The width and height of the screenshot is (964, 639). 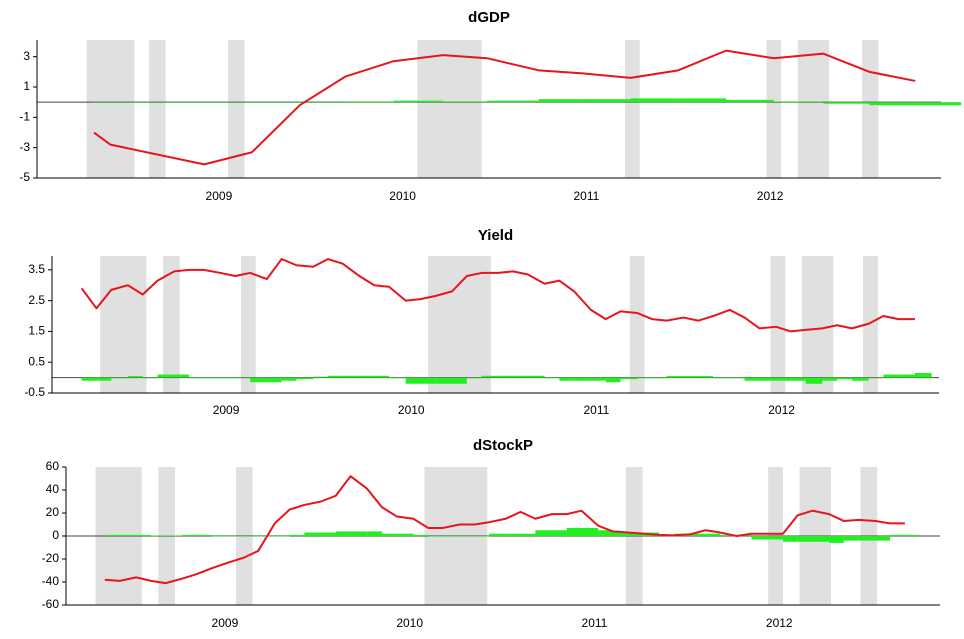 What do you see at coordinates (26, 56) in the screenshot?
I see `y-tick-label: 3` at bounding box center [26, 56].